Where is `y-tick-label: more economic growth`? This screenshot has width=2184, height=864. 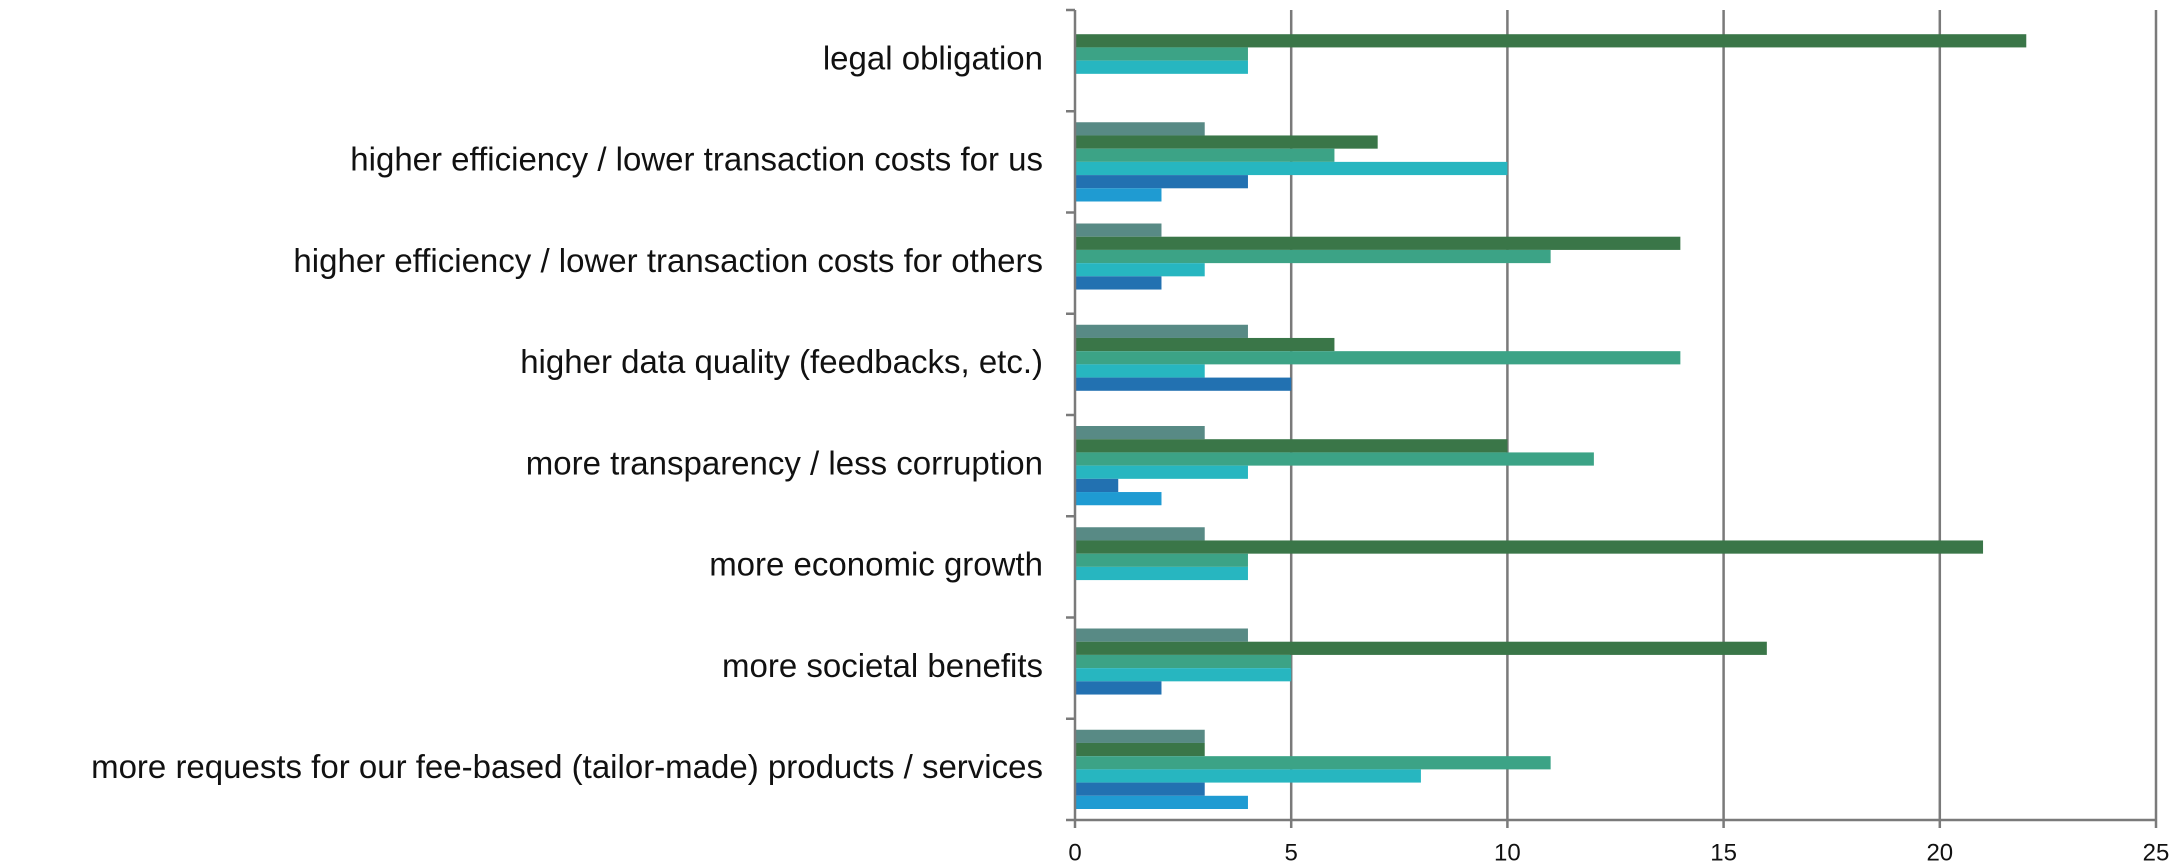 y-tick-label: more economic growth is located at coordinates (876, 564).